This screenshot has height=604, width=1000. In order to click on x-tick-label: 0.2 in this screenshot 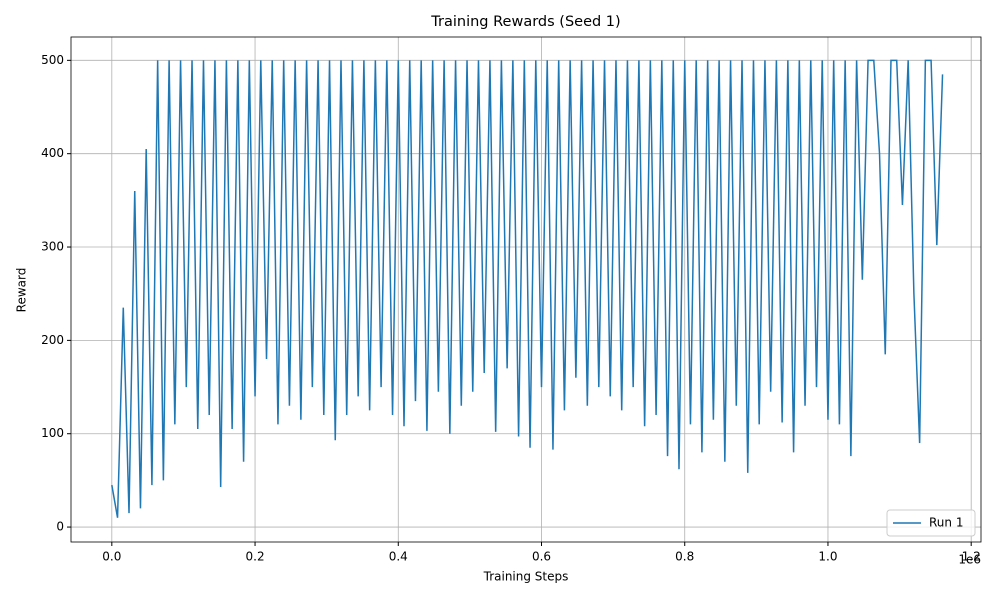, I will do `click(255, 557)`.